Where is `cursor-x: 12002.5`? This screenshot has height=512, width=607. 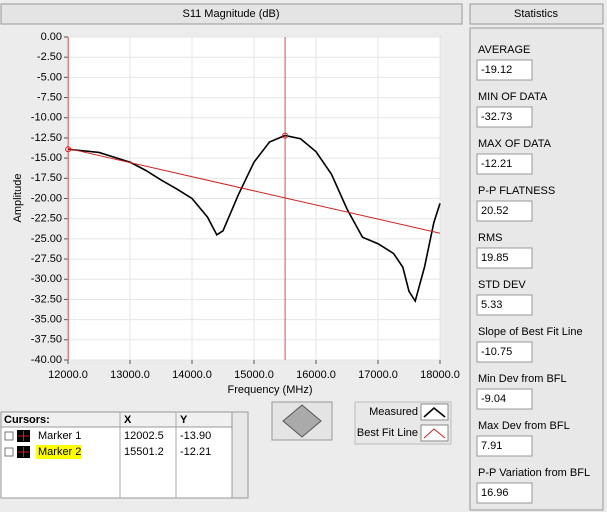
cursor-x: 12002.5 is located at coordinates (144, 436).